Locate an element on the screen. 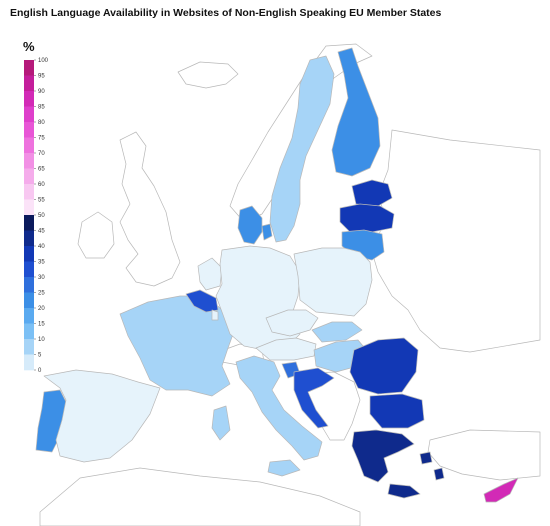  legend-tick-label: 5 is located at coordinates (40, 356).